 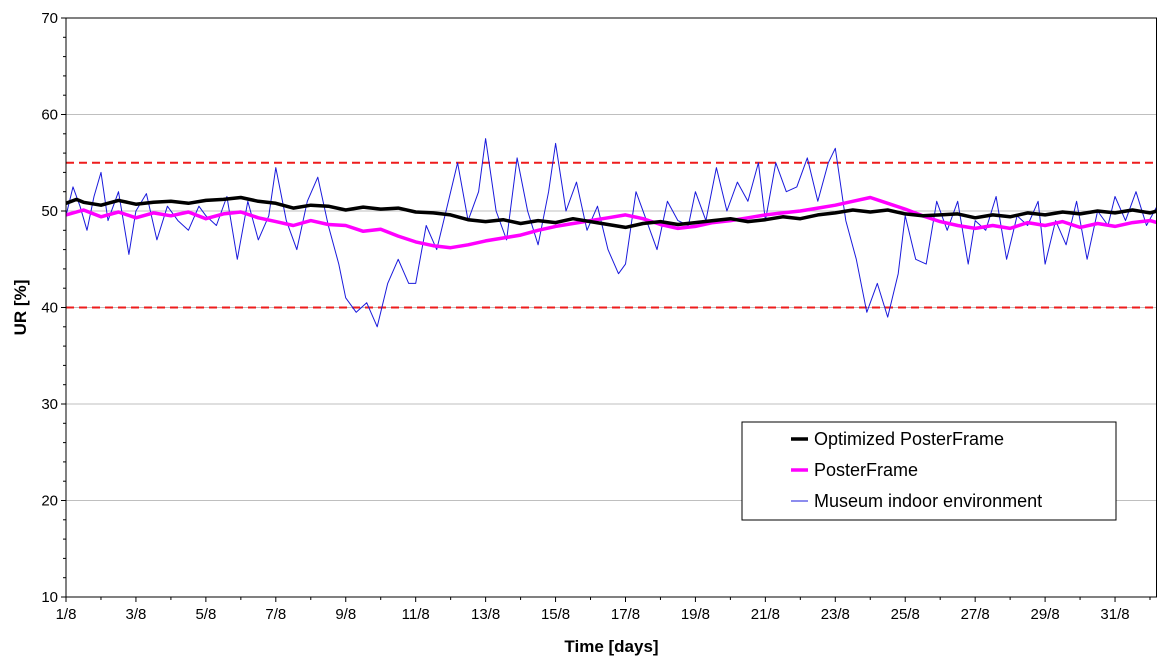 I want to click on x-tick-label: 11/8, so click(x=416, y=614).